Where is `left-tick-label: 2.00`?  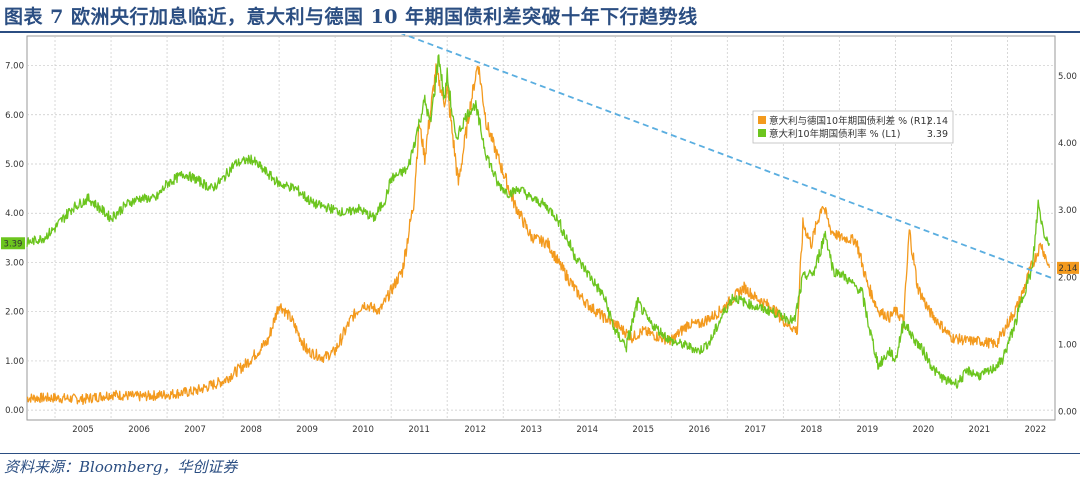 left-tick-label: 2.00 is located at coordinates (14, 313).